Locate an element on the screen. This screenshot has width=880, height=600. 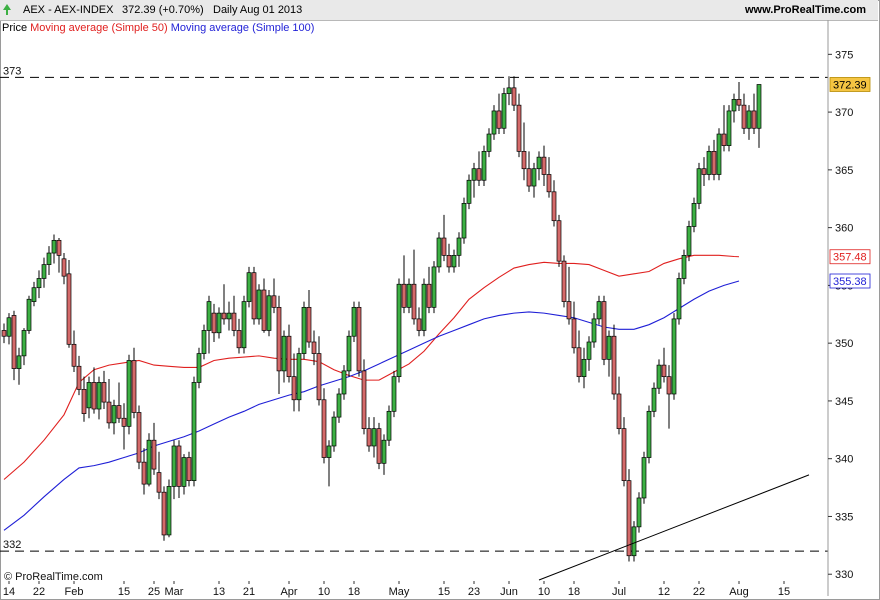
y-tick-label: 360 is located at coordinates (844, 229).